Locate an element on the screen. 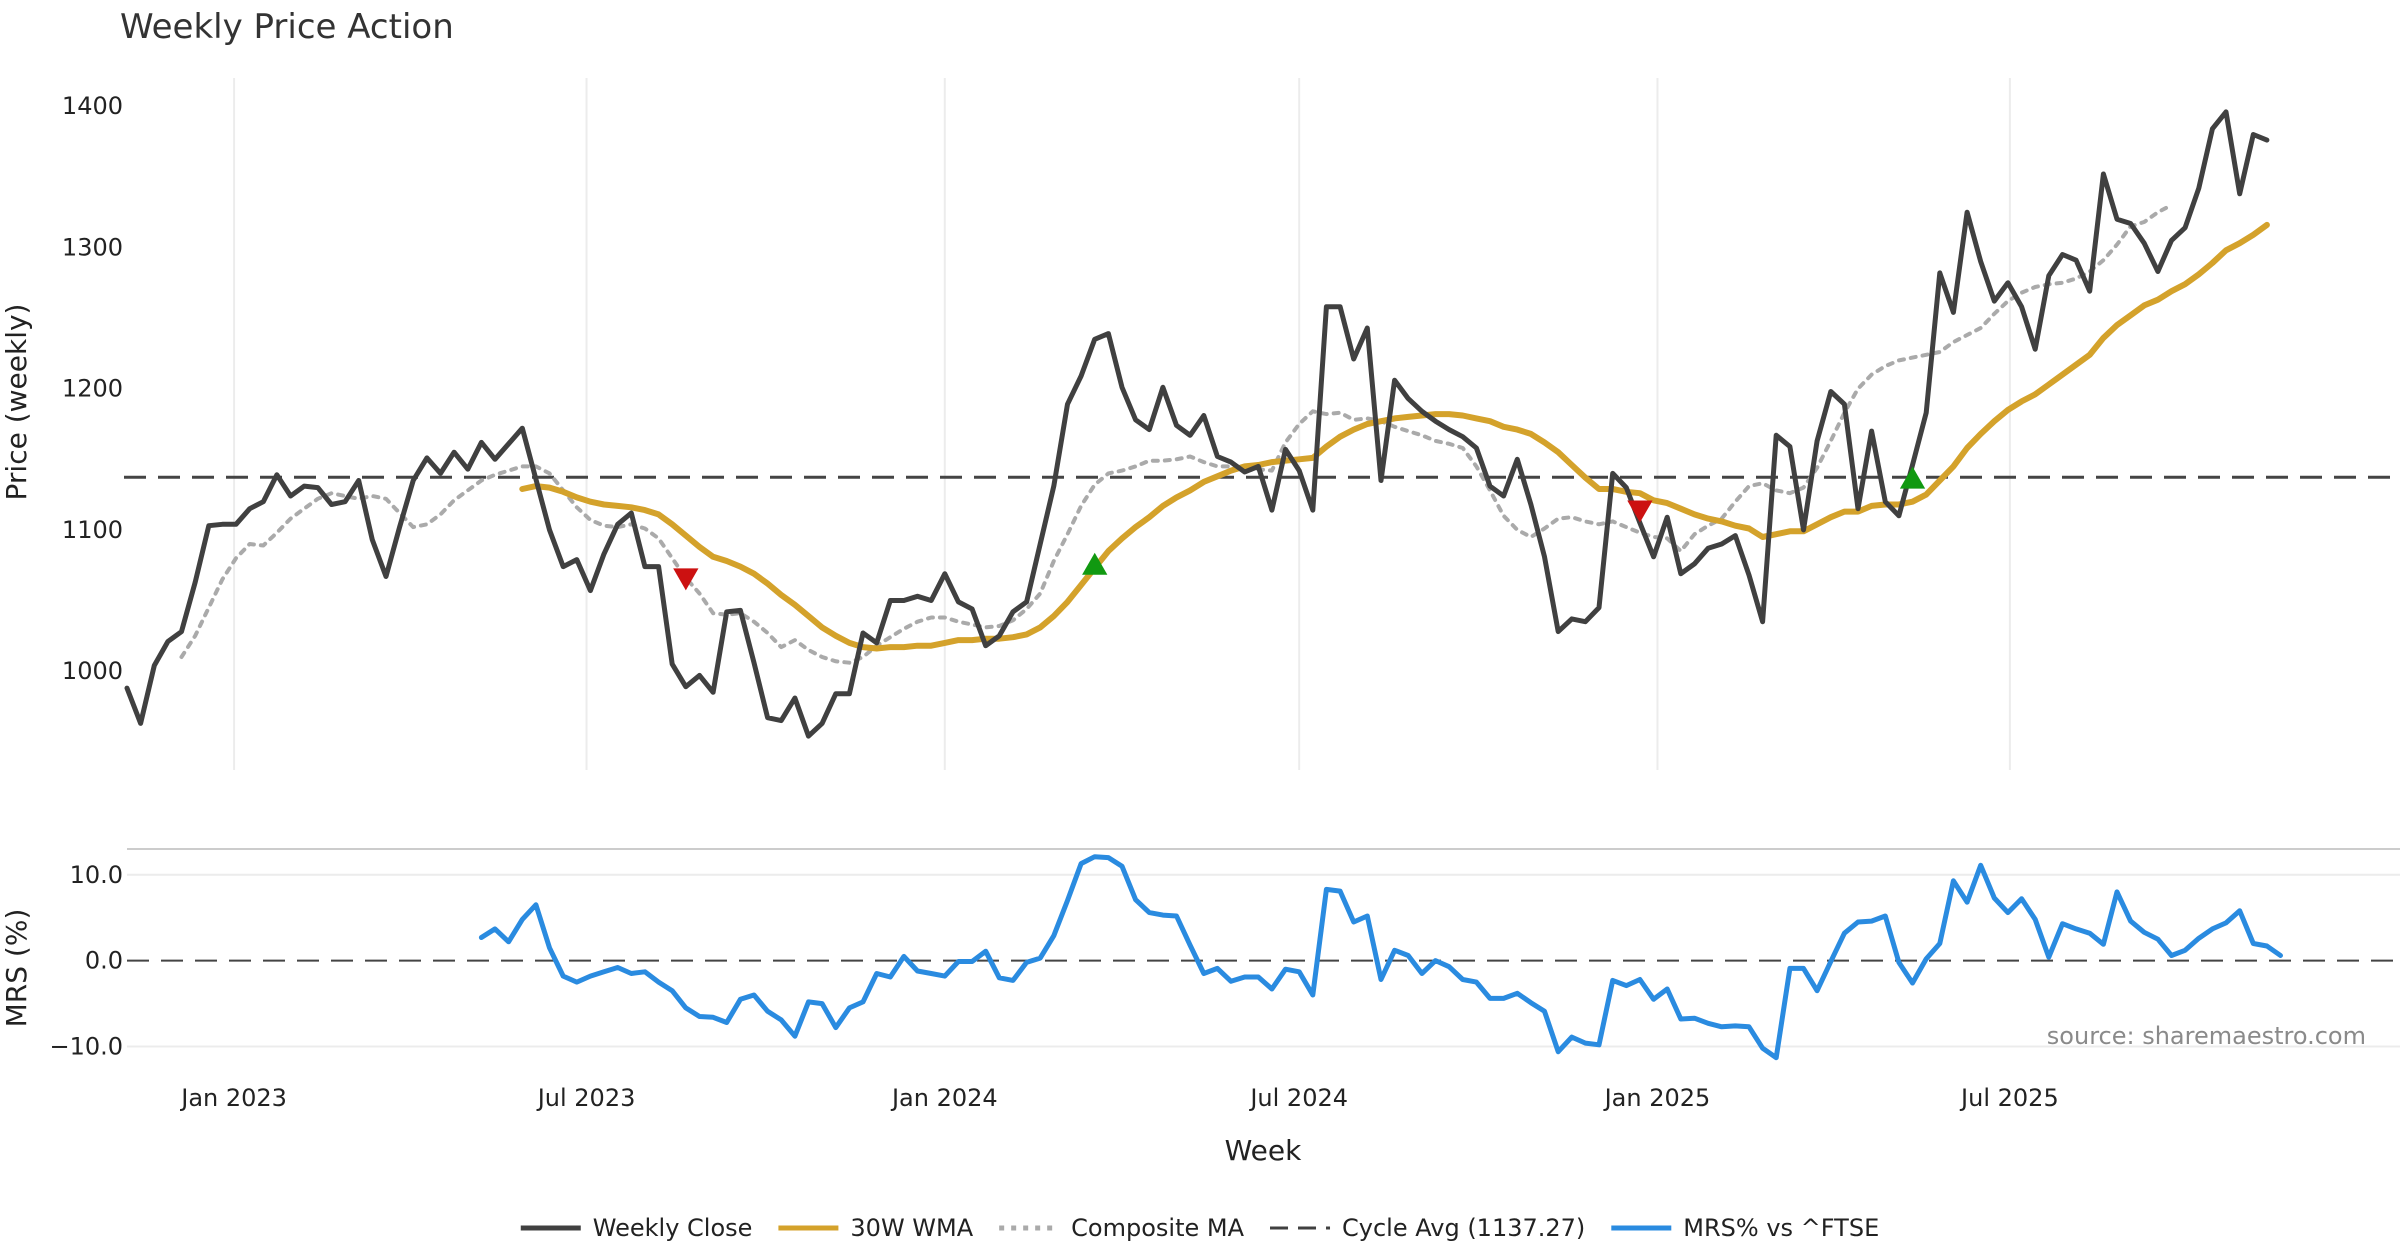 The height and width of the screenshot is (1260, 2400). mrs-line is located at coordinates (1380, 957).